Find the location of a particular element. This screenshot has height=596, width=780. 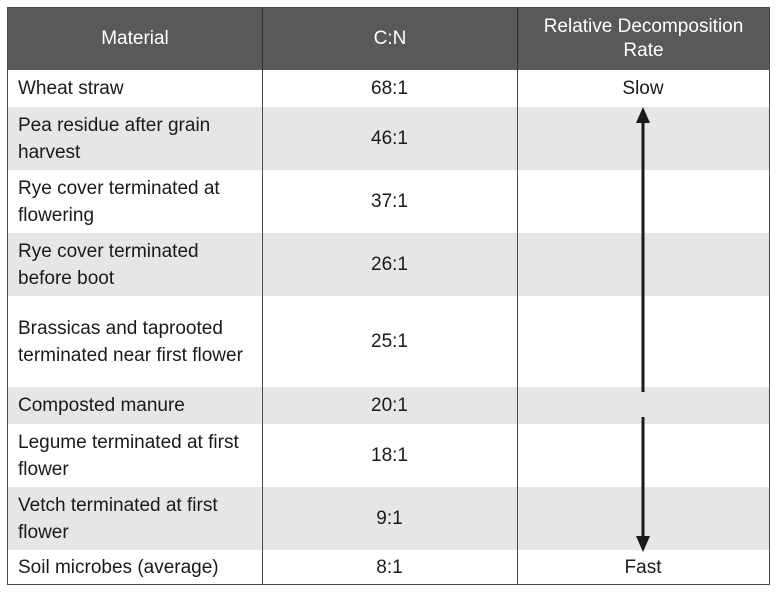

table-row: Legume terminated at first flower 18:1 is located at coordinates (388, 455).